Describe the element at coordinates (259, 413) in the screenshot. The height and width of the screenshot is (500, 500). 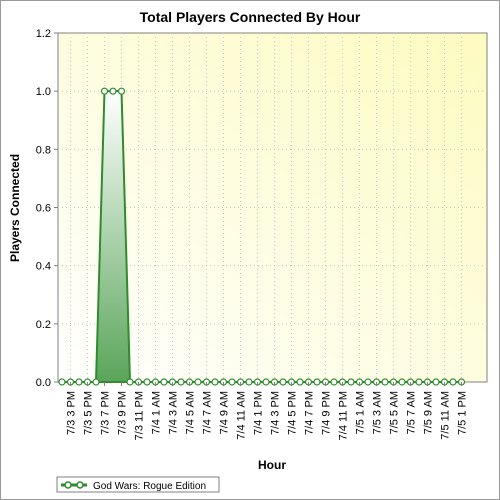
I see `x-tick-label: 7/4 1 PM` at that location.